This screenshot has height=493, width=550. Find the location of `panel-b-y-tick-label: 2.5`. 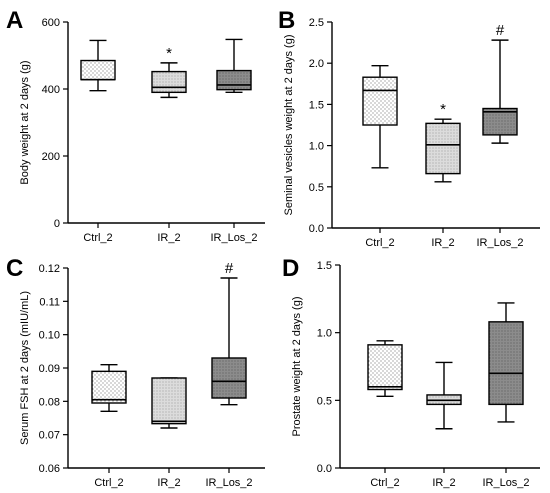

panel-b-y-tick-label: 2.5 is located at coordinates (316, 23).